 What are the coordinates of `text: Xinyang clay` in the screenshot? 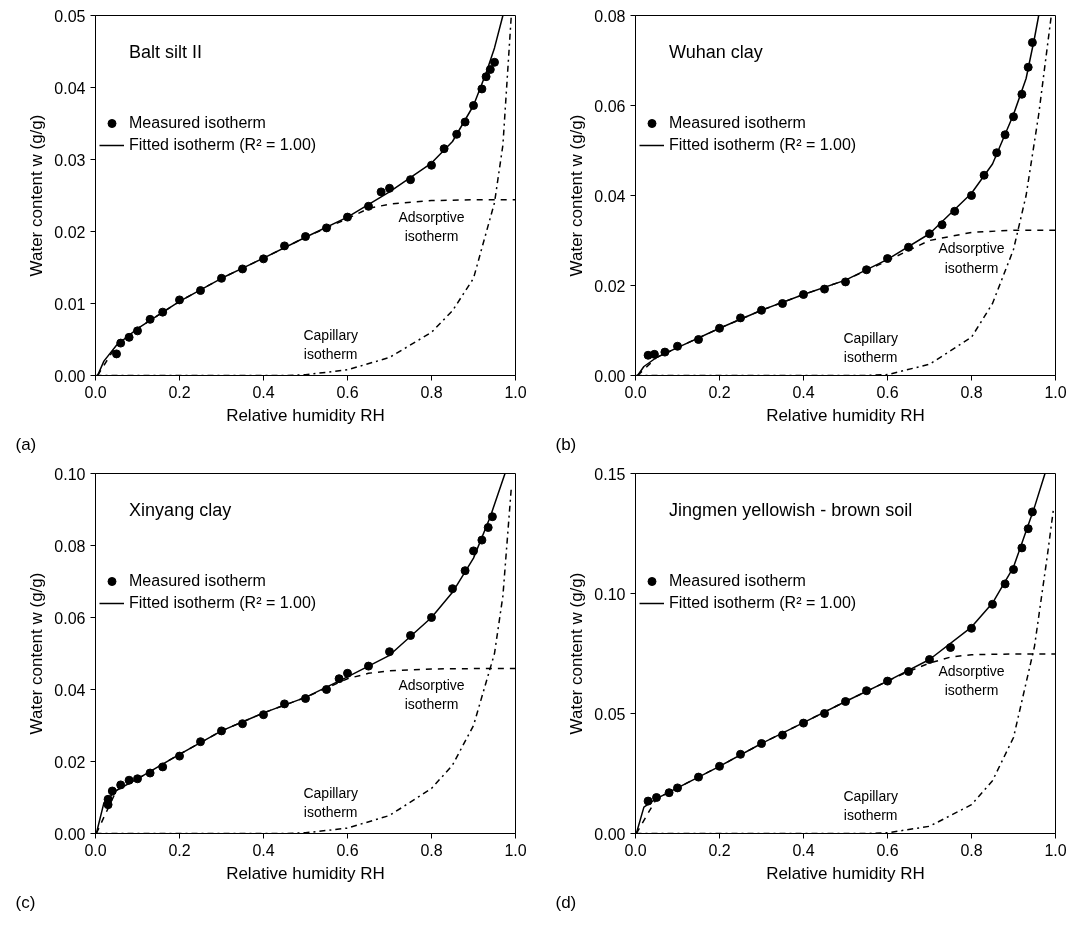 It's located at (180, 510).